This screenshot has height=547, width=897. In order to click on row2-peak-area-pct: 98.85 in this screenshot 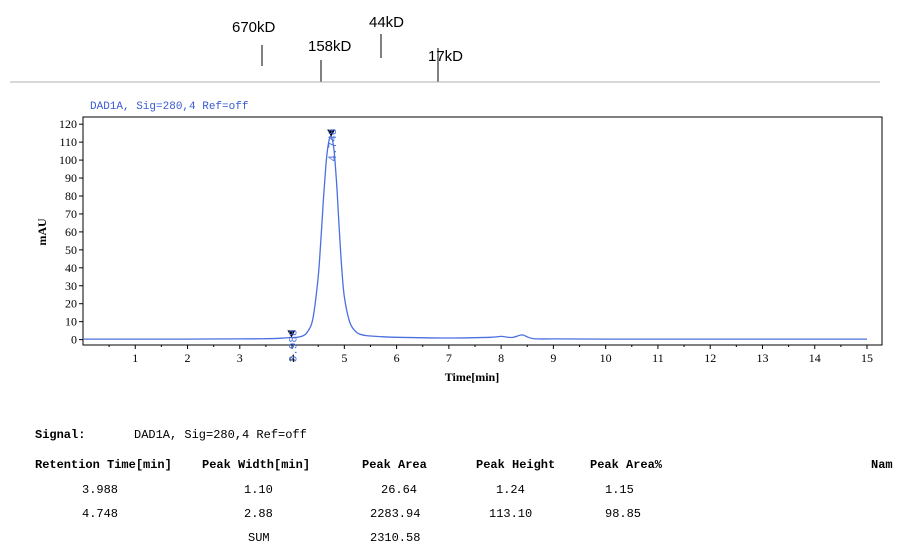, I will do `click(623, 514)`.